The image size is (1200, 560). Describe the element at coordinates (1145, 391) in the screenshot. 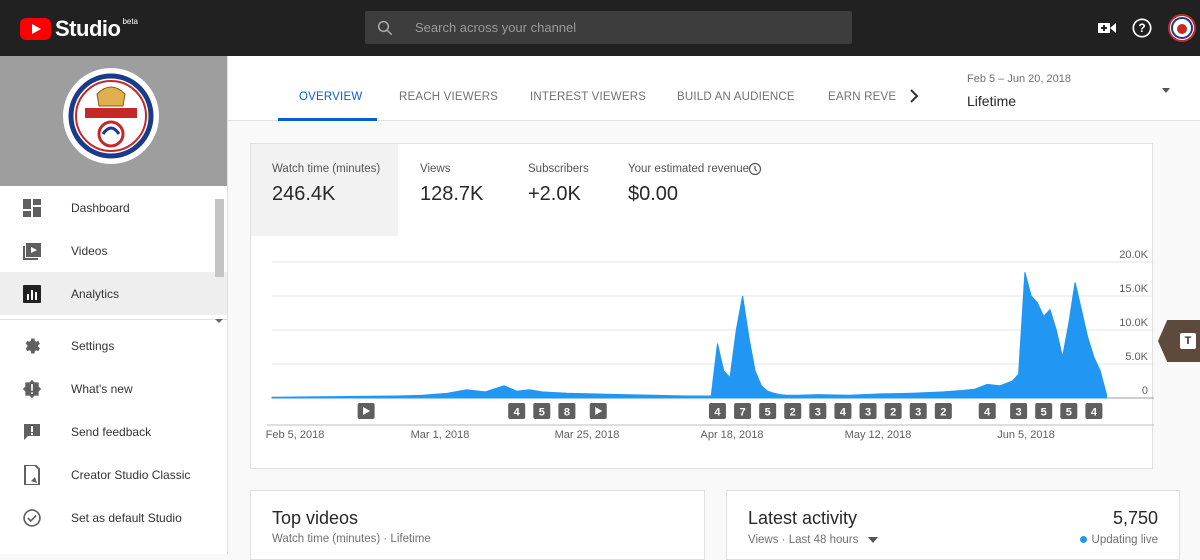

I see `y-tick-label: 0` at that location.